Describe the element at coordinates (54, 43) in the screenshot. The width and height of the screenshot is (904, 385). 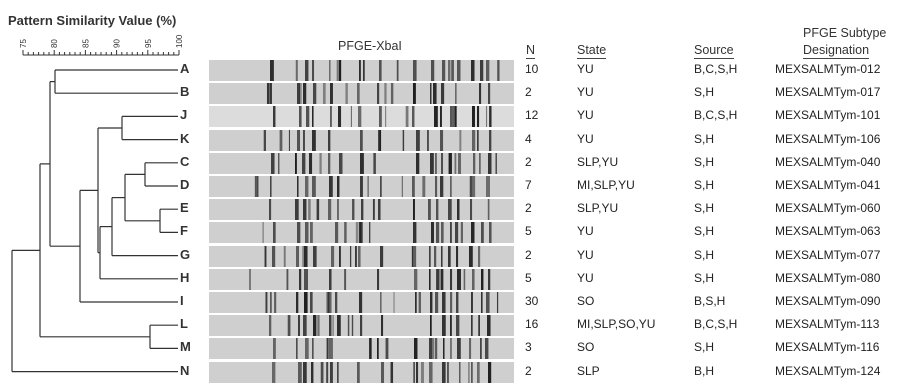
I see `scale-tick-label: 80` at that location.